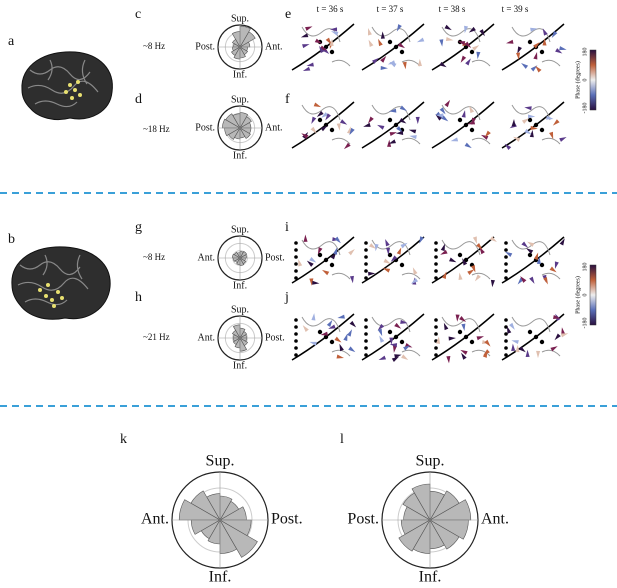 This screenshot has height=588, width=617. I want to click on panel-label: l, so click(342, 439).